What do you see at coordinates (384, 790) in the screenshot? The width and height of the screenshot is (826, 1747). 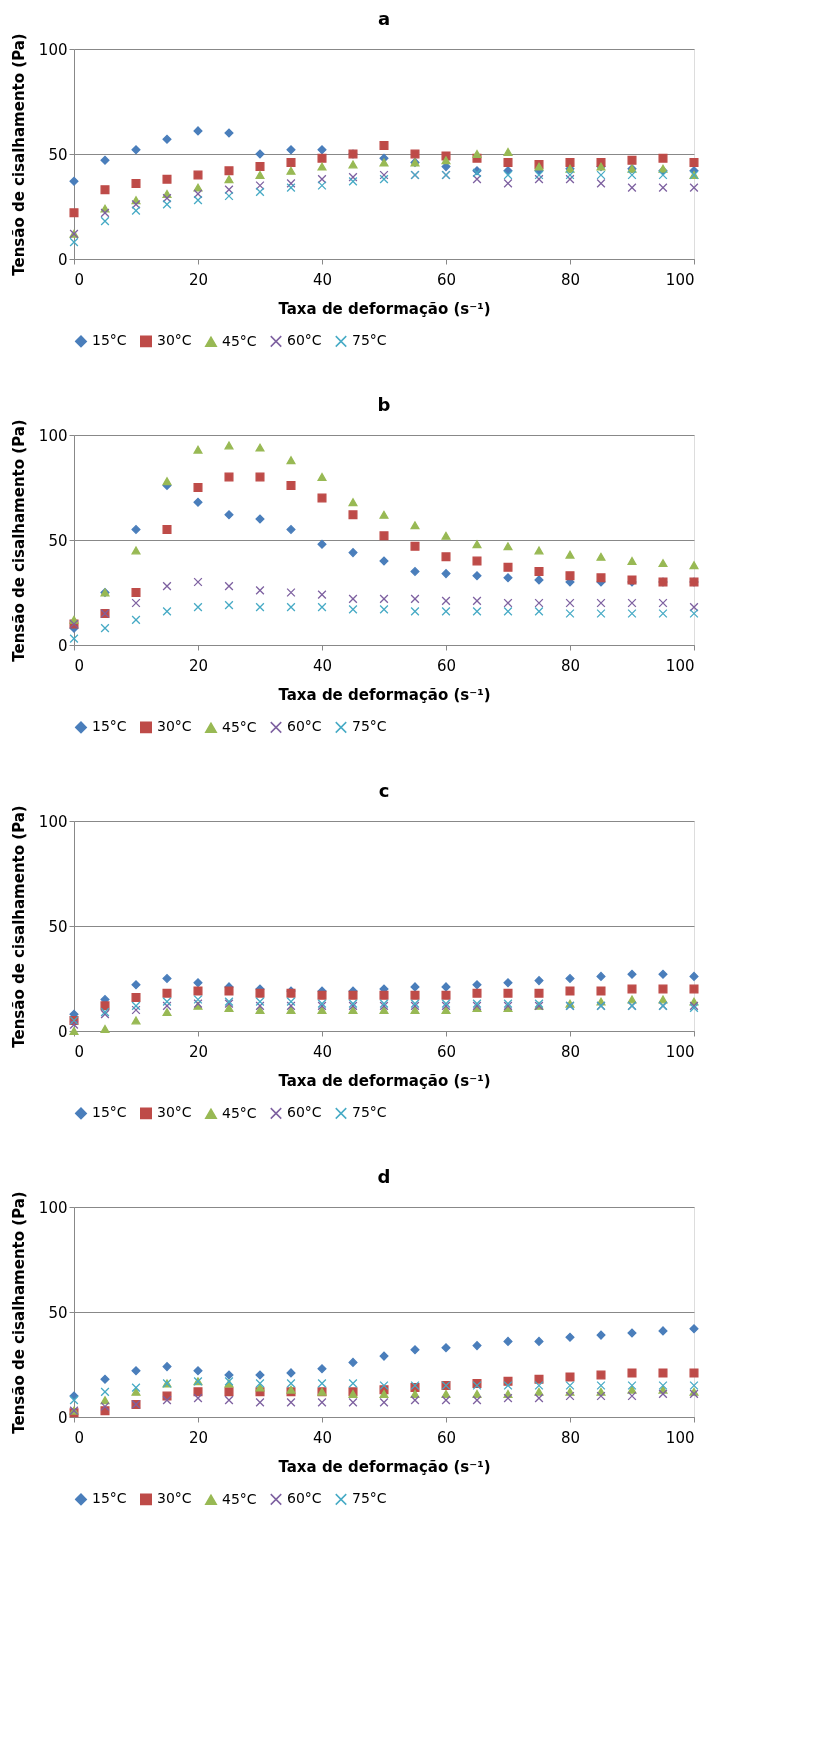 I see `chart-title: c` at bounding box center [384, 790].